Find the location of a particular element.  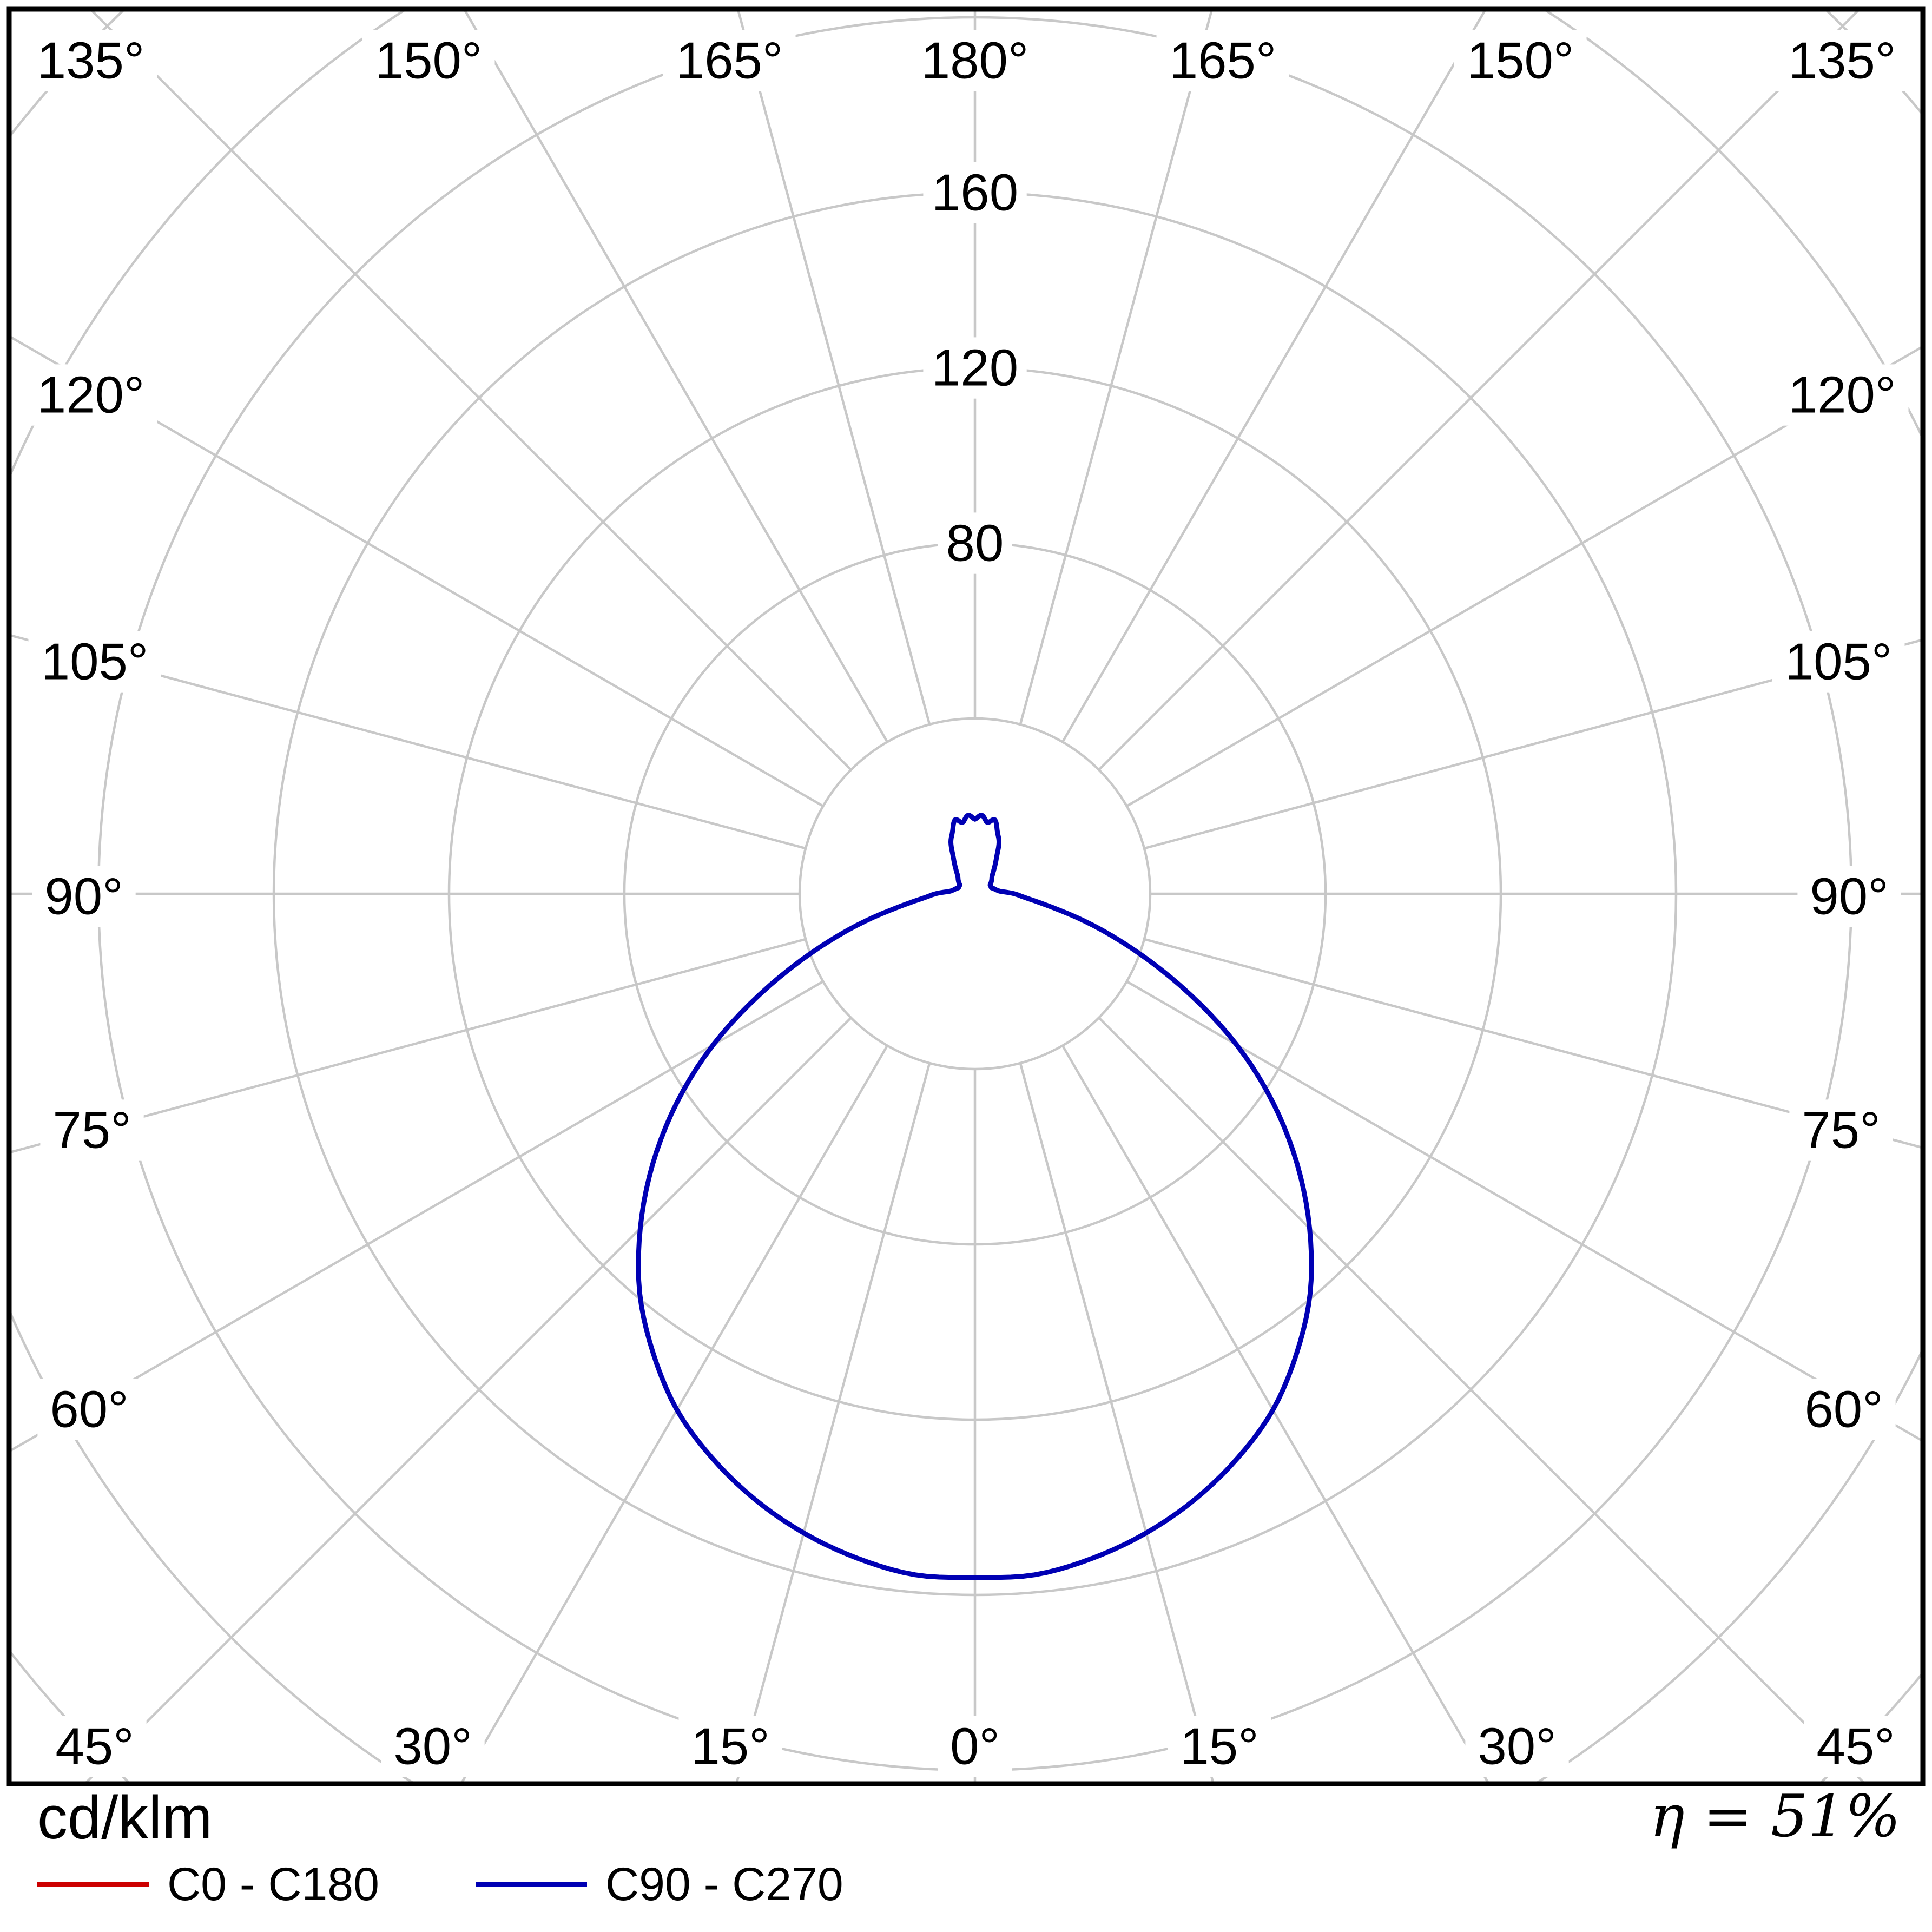

angle-label-45-right: 45° is located at coordinates (1855, 1747).